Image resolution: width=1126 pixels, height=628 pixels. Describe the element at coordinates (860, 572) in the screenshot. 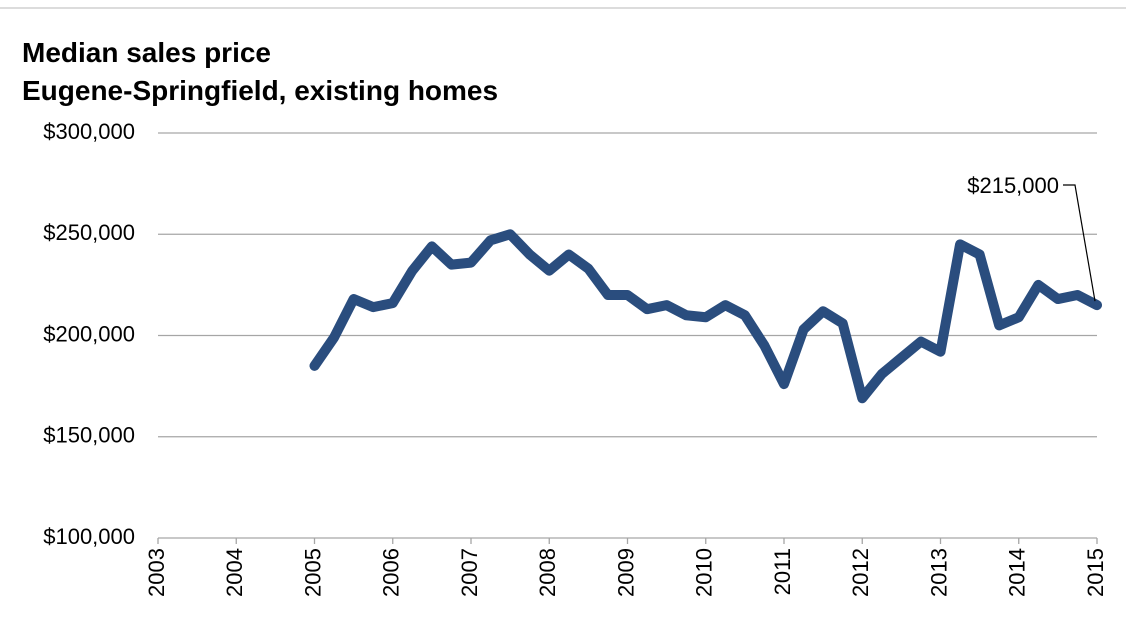

I see `x-tick-label: 2012` at that location.